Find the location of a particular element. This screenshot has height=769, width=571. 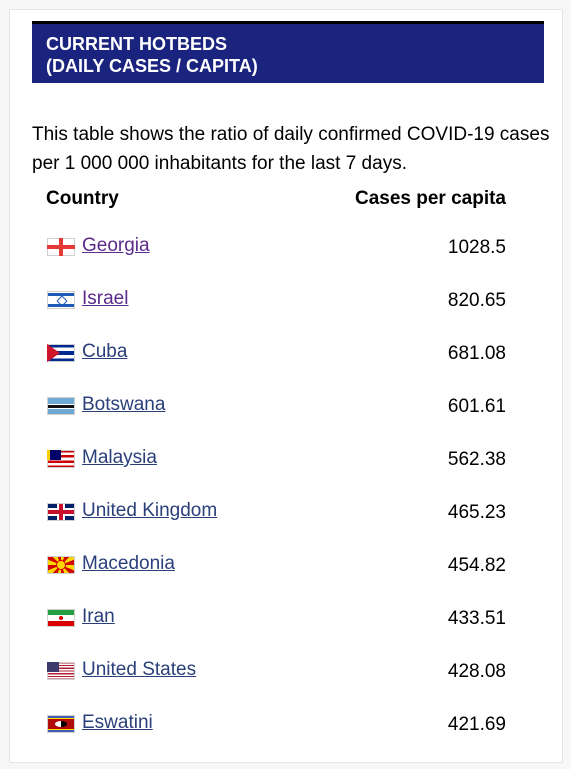

malaysia-flag-icon is located at coordinates (61, 459).